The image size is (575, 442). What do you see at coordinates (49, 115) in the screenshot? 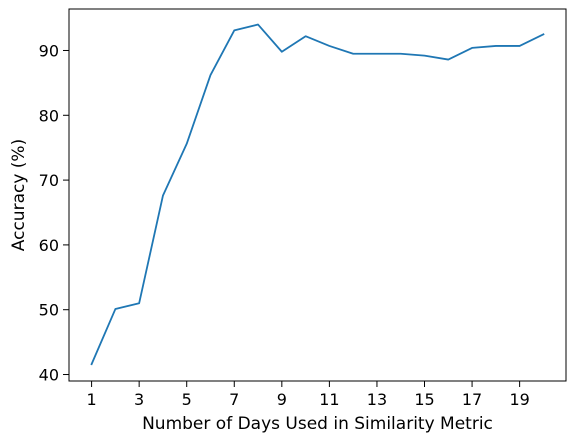
I see `y-tick-label: 80` at bounding box center [49, 115].